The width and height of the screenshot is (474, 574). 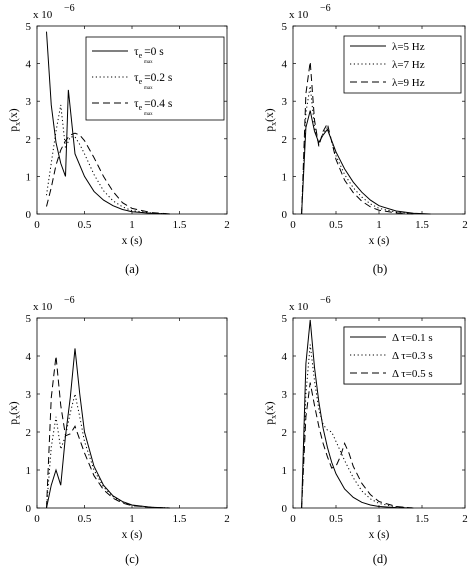 What do you see at coordinates (412, 374) in the screenshot?
I see `legend-entry-label: Δ τ=0.5 s` at bounding box center [412, 374].